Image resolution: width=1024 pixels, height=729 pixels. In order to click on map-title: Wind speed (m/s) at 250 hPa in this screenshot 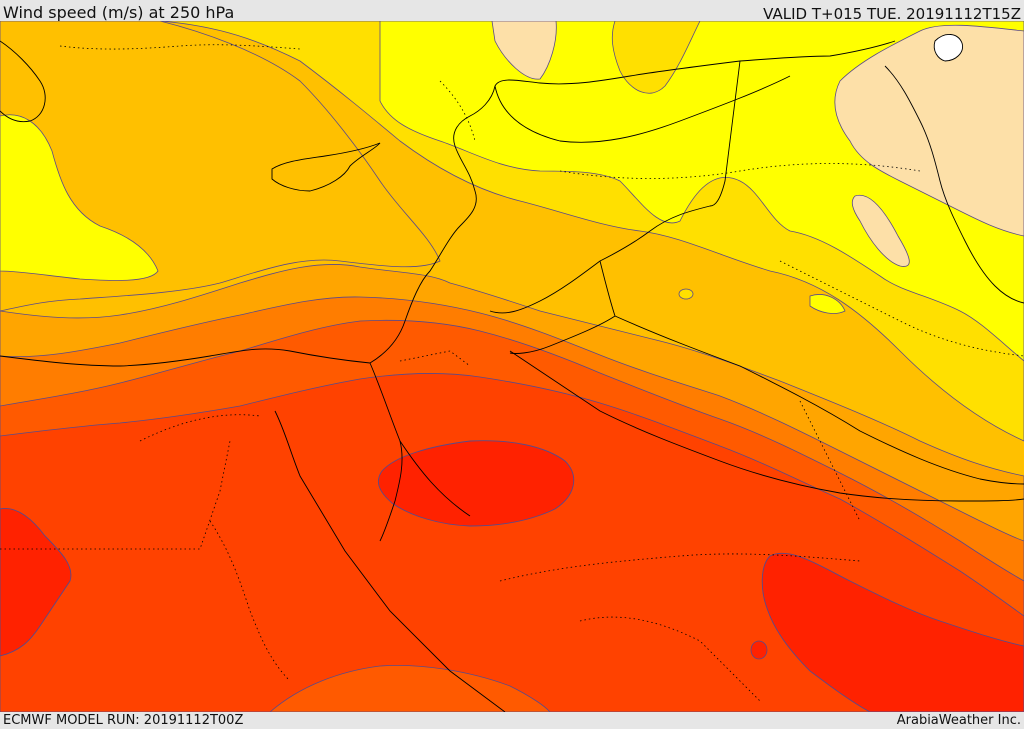, I will do `click(119, 12)`.